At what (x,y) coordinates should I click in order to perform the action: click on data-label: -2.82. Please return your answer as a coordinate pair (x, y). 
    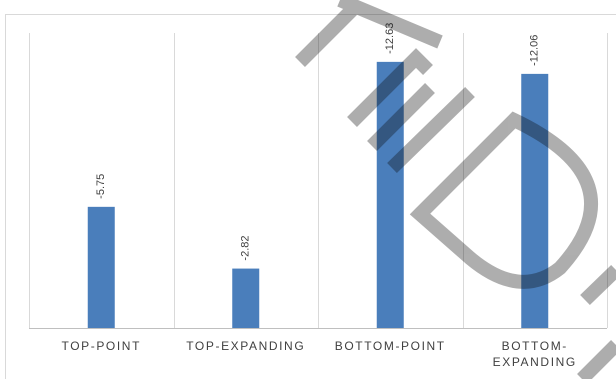
    Looking at the image, I should click on (246, 248).